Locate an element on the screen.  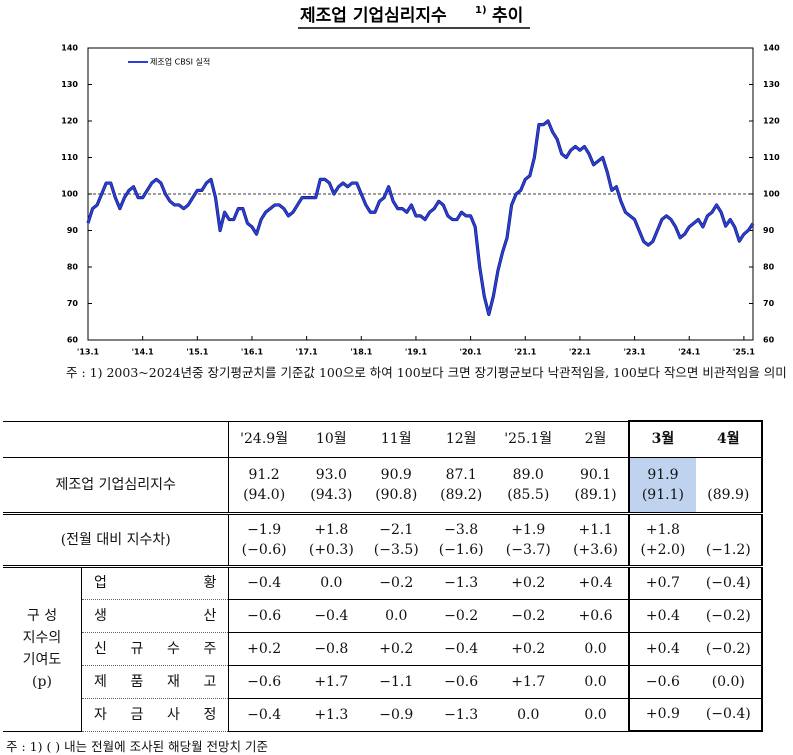
column-header: '25.1월 is located at coordinates (528, 439).